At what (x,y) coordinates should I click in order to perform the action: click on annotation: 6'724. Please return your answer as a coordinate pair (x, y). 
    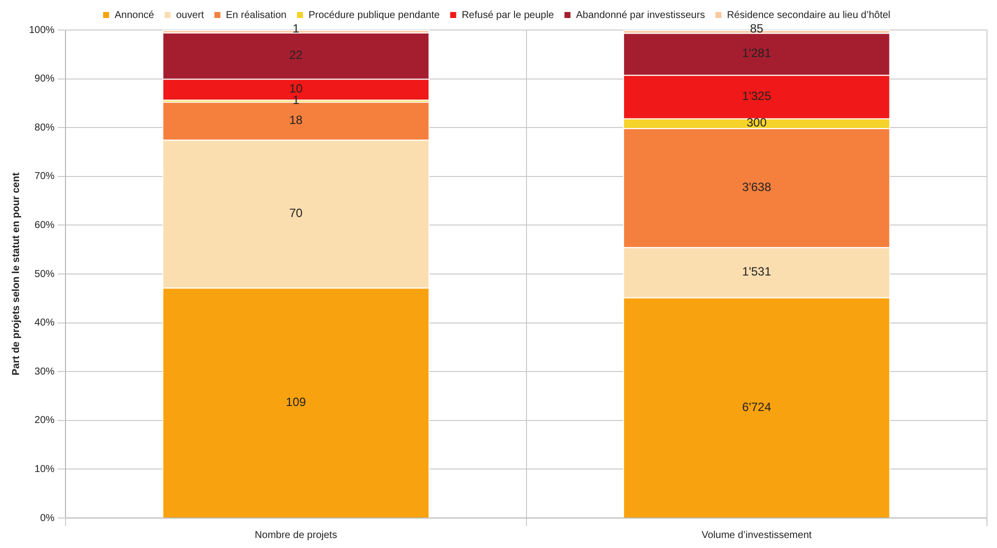
    Looking at the image, I should click on (757, 407).